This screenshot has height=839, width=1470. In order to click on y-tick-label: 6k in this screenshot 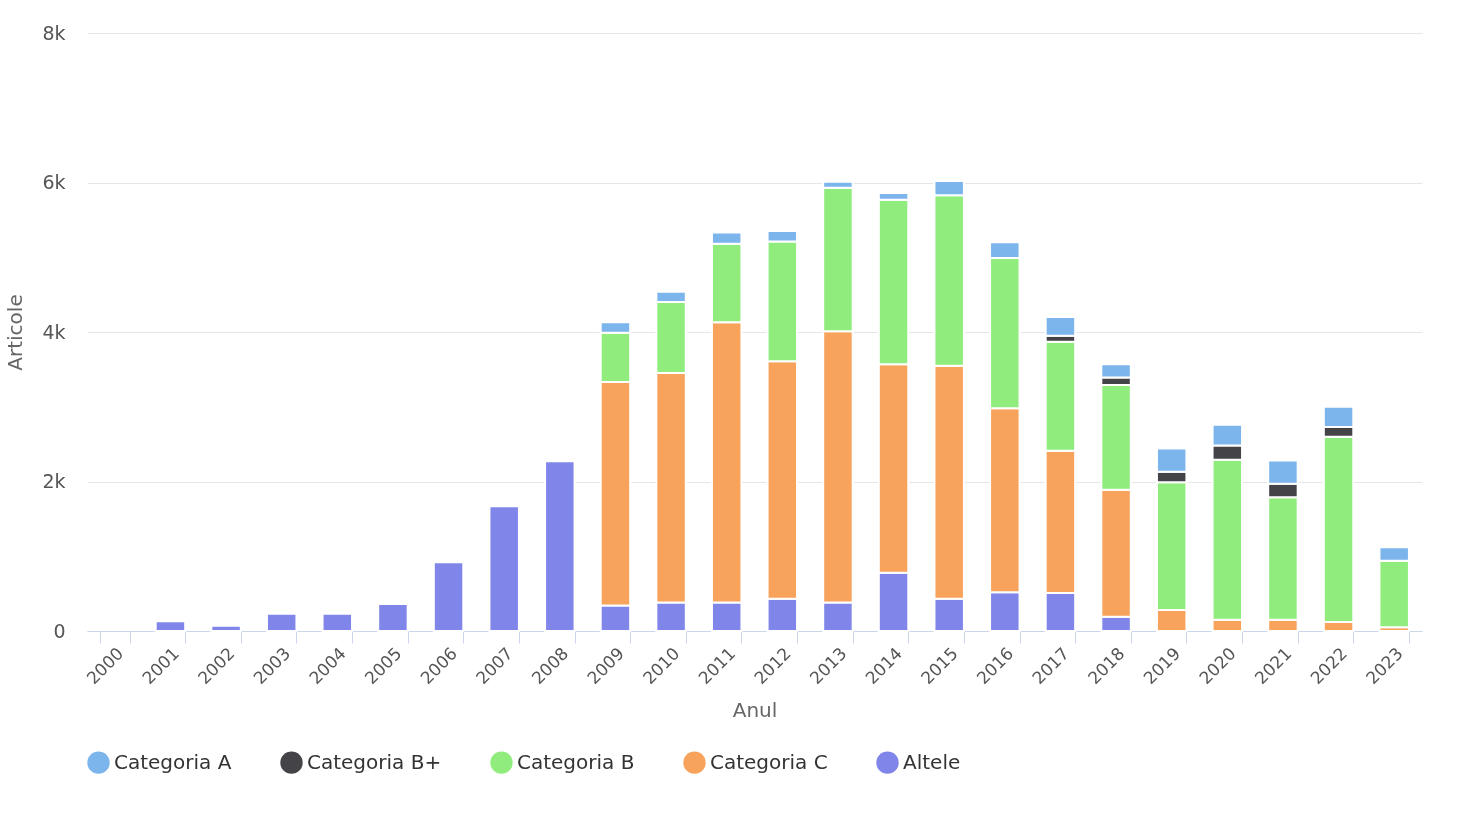, I will do `click(54, 182)`.